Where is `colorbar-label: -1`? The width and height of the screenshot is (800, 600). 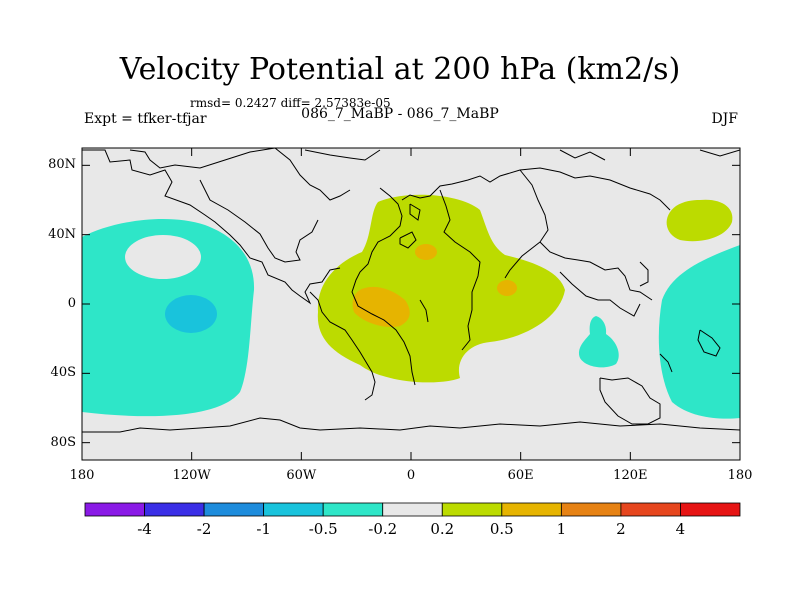 colorbar-label: -1 is located at coordinates (263, 529).